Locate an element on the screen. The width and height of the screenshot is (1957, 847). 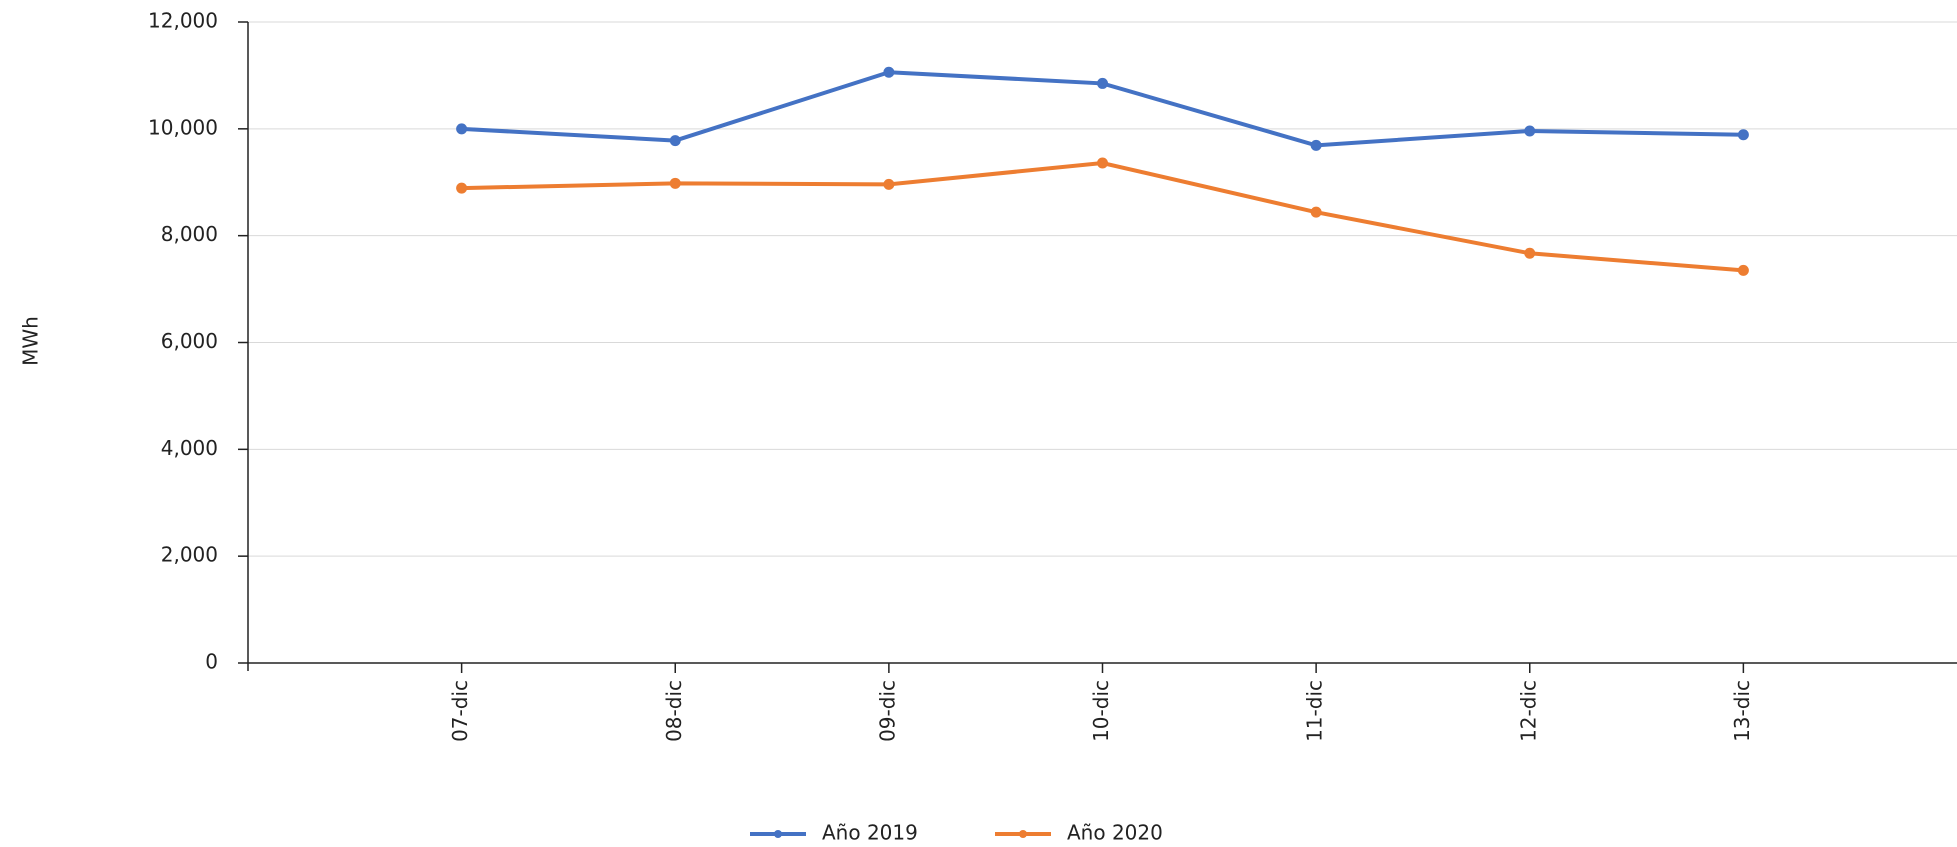
y-axis-title: MWh is located at coordinates (31, 341).